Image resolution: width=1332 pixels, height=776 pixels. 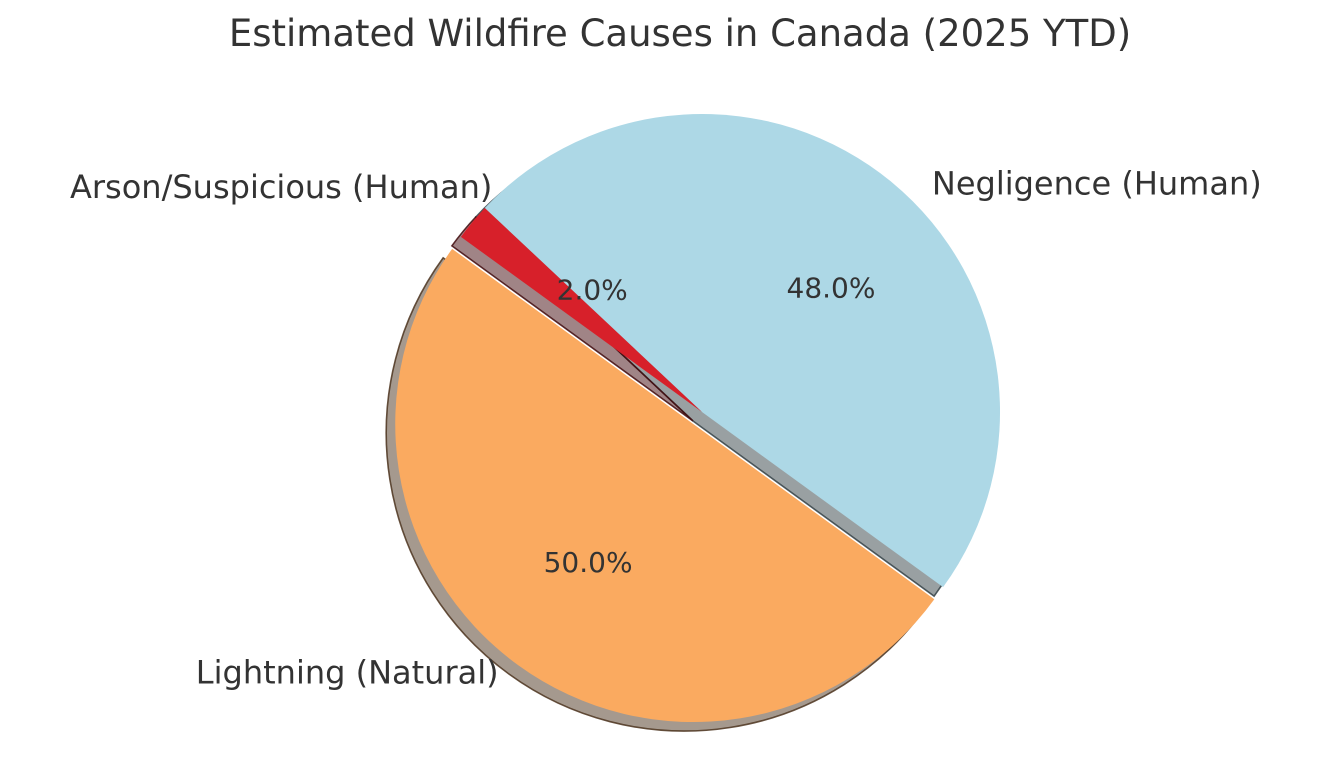 I want to click on slice-label-arson-suspicious-human: Arson/Suspicious (Human), so click(x=281, y=187).